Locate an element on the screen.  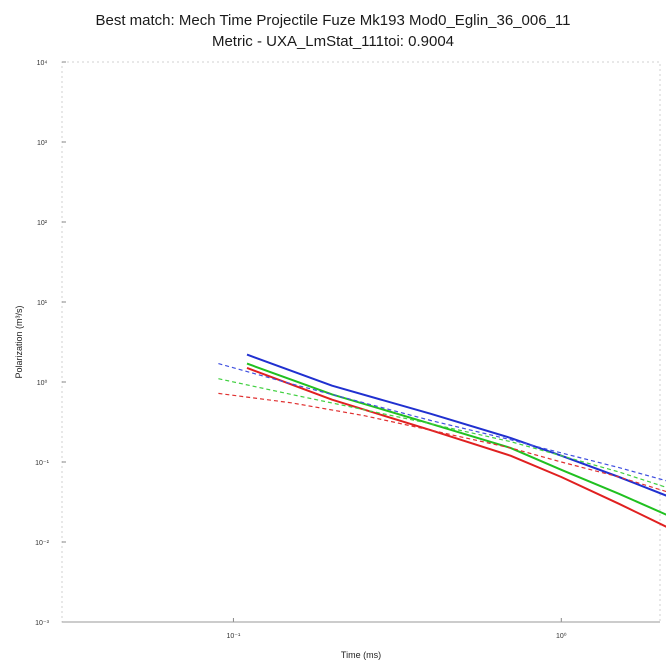
y-tick-label: 10² is located at coordinates (42, 223).